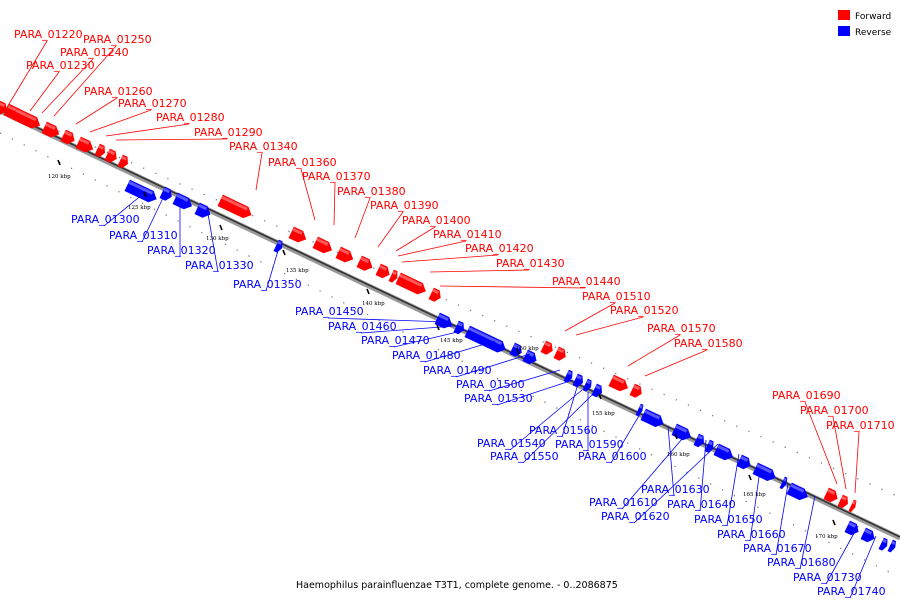 The image size is (900, 600). I want to click on forward-gene-label: PARA_01240, so click(94, 52).